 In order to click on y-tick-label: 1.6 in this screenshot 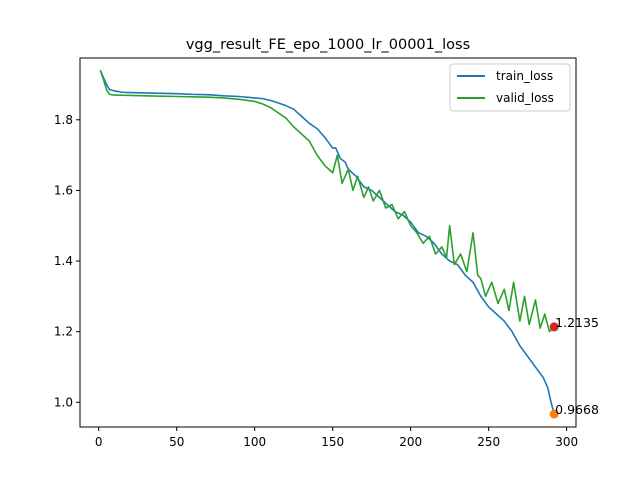, I will do `click(63, 190)`.